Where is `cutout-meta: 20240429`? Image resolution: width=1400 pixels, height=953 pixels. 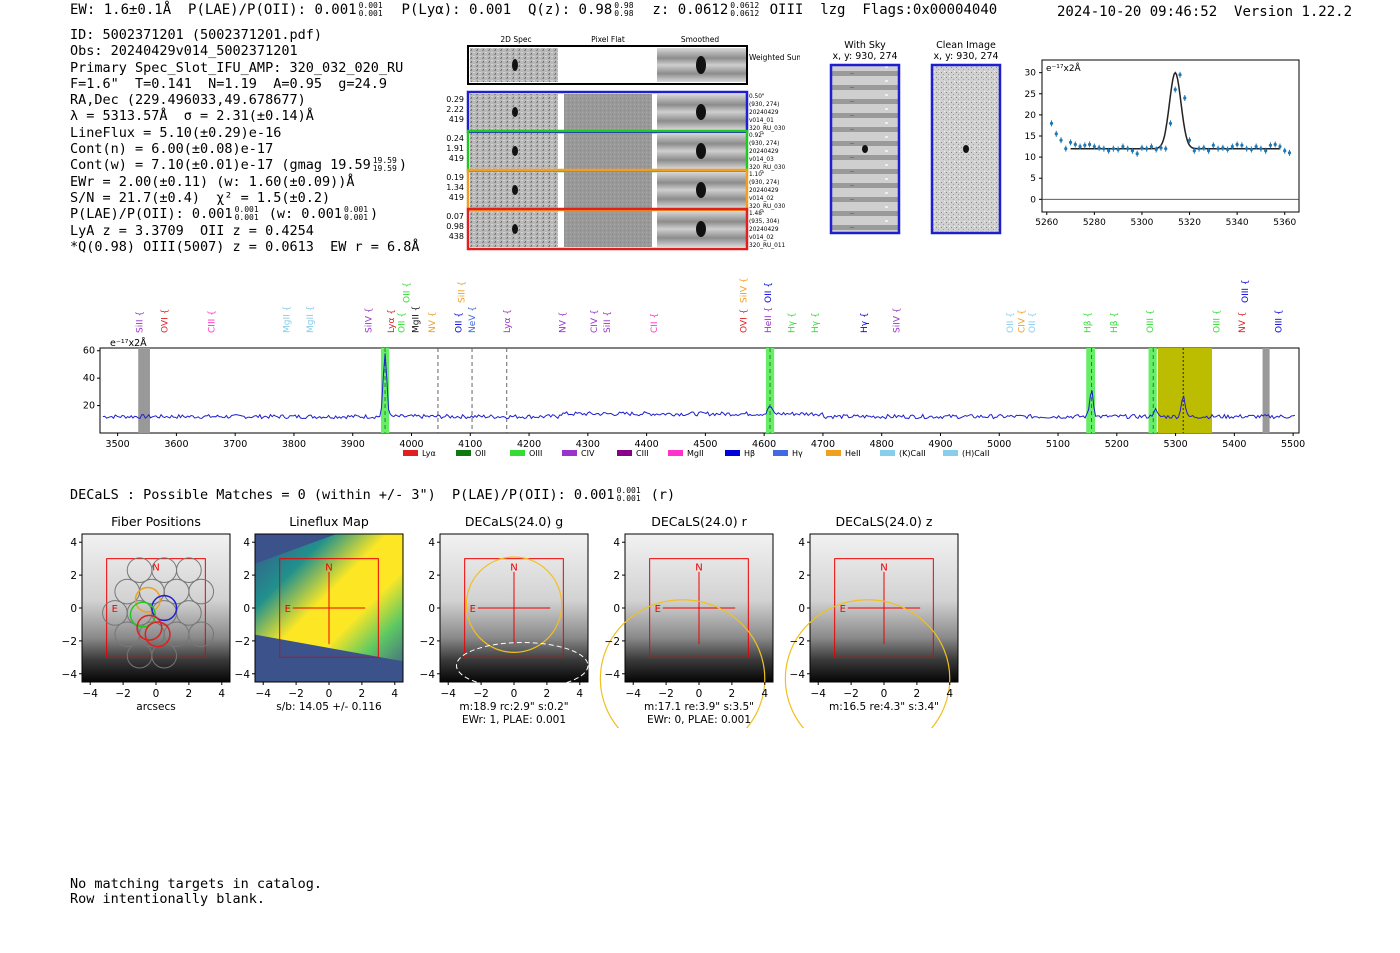 cutout-meta: 20240429 is located at coordinates (764, 152).